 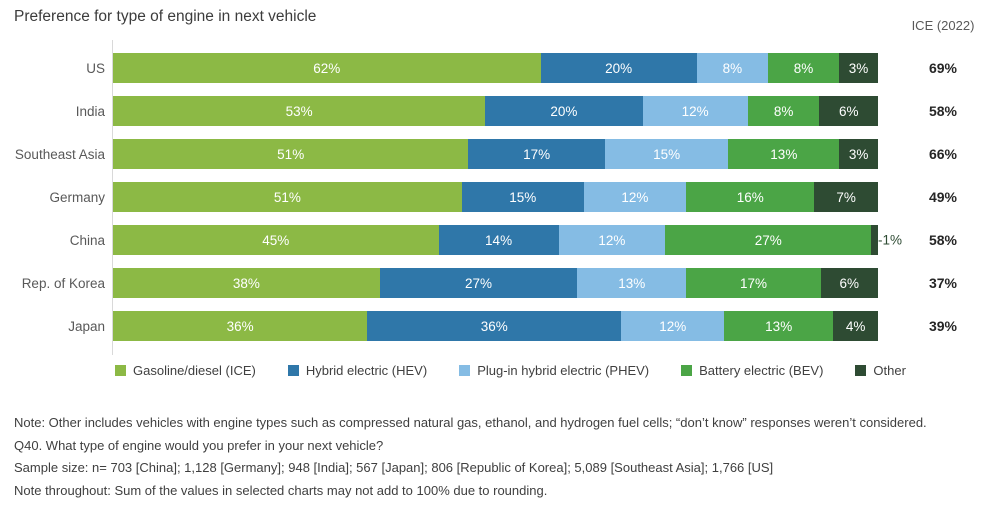 I want to click on ice-2022-value: 49%, so click(x=943, y=197).